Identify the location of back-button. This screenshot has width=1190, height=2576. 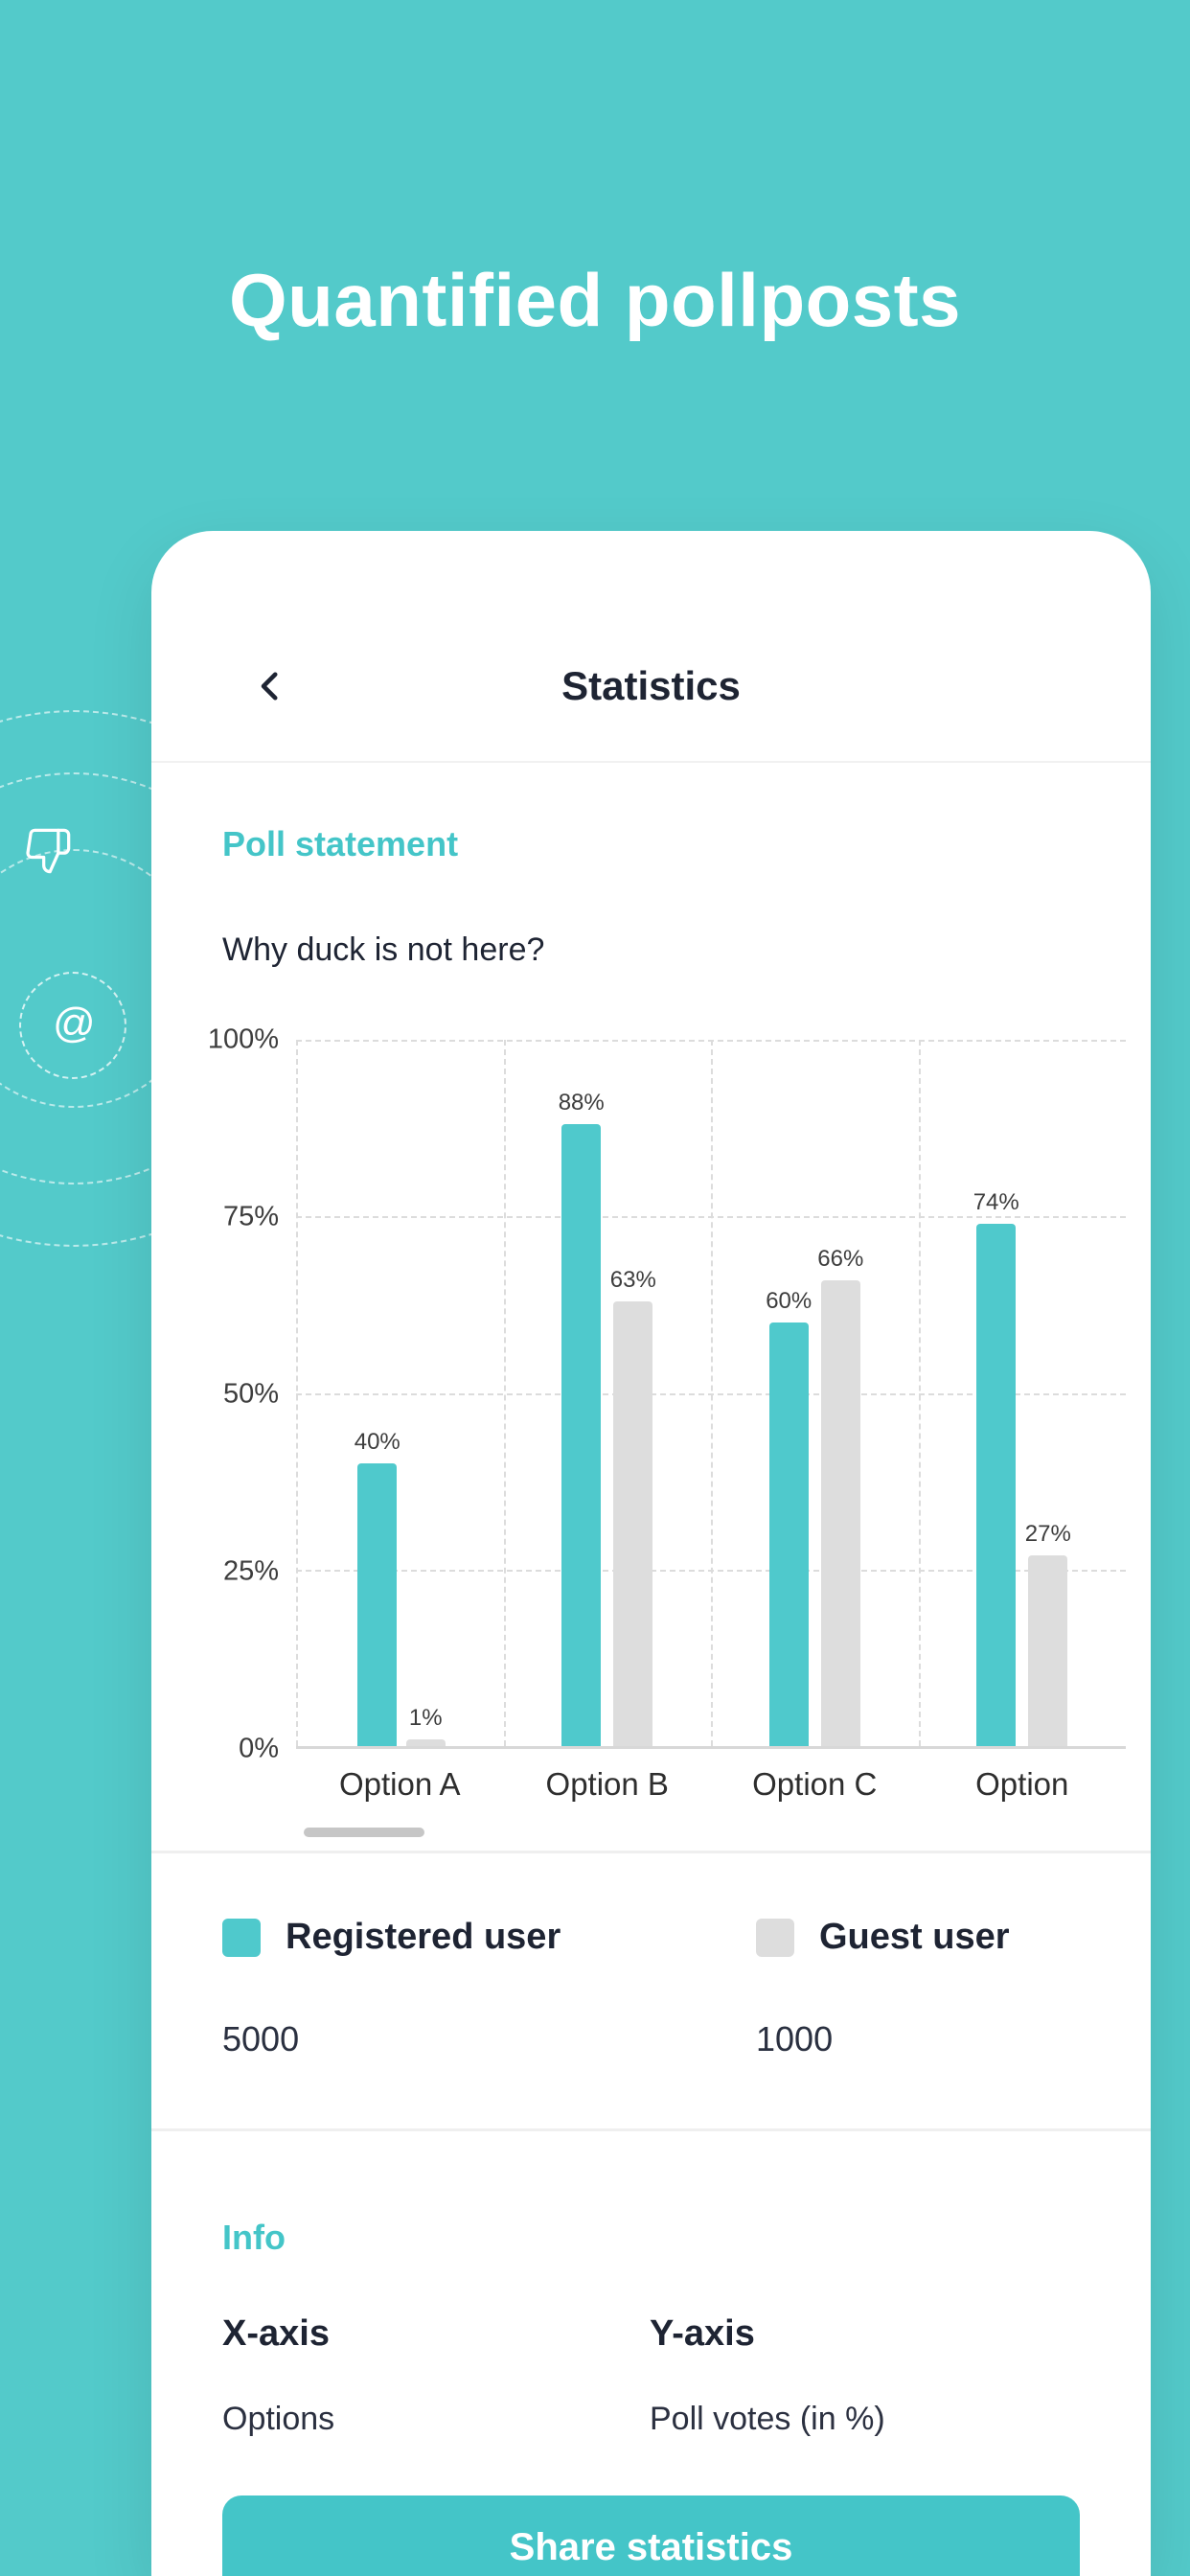
(270, 686).